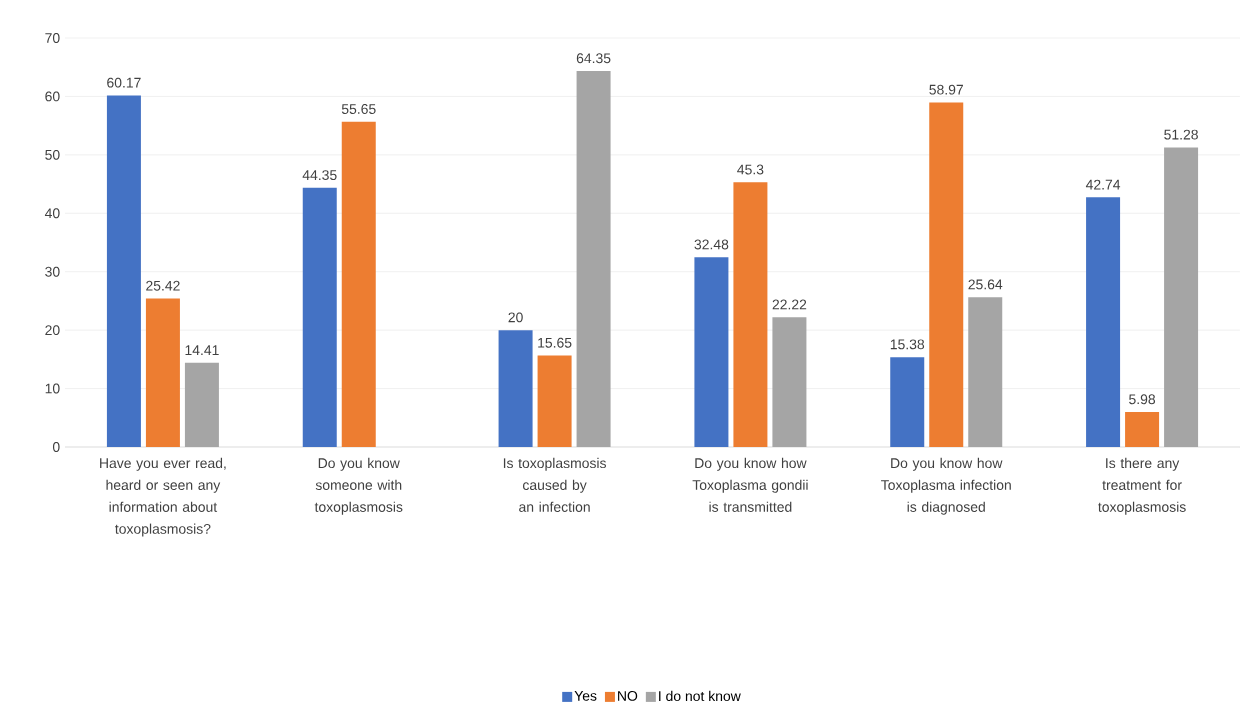 This screenshot has height=710, width=1248. Describe the element at coordinates (56, 447) in the screenshot. I see `y-tick-label: 0` at that location.